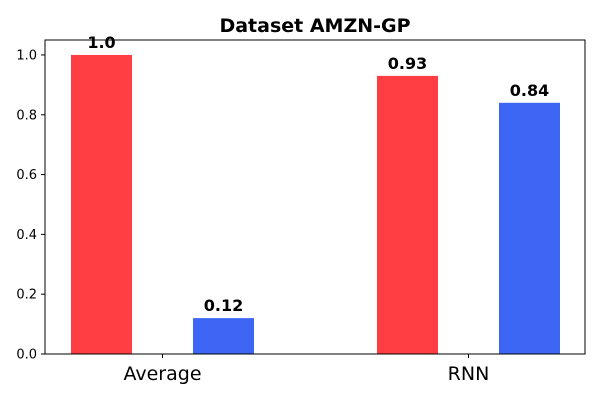 The image size is (600, 405). What do you see at coordinates (26, 175) in the screenshot?
I see `y-tick-label: 0.6` at bounding box center [26, 175].